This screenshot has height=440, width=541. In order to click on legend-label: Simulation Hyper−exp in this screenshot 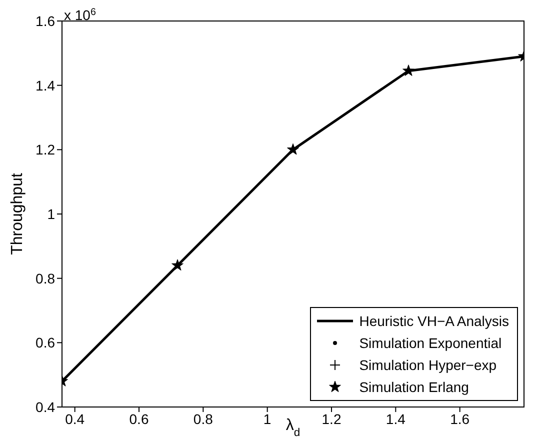, I will do `click(428, 365)`.